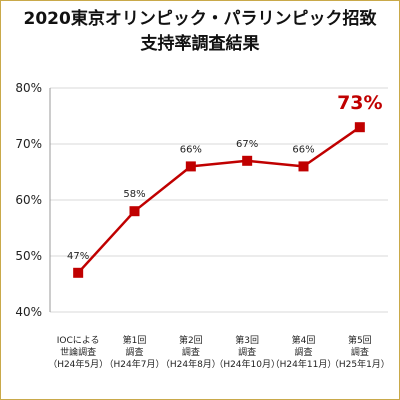 Image resolution: width=400 pixels, height=400 pixels. I want to click on x-category-label: IOCによる, so click(78, 340).